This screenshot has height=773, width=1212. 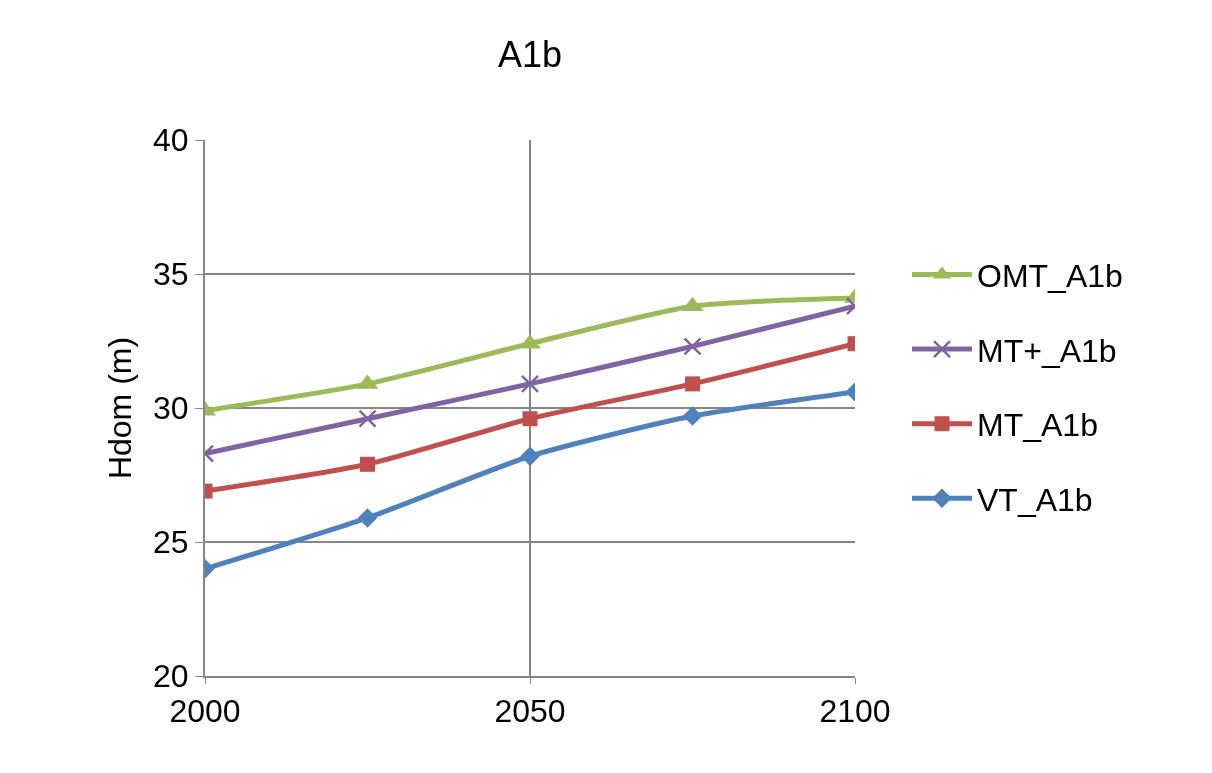 What do you see at coordinates (171, 408) in the screenshot?
I see `y-tick-label: 30` at bounding box center [171, 408].